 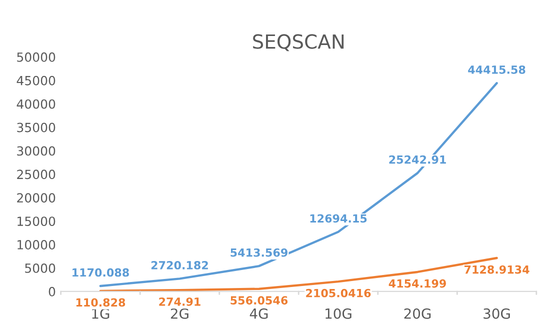 What do you see at coordinates (52, 291) in the screenshot?
I see `y-tick-label: 0` at bounding box center [52, 291].